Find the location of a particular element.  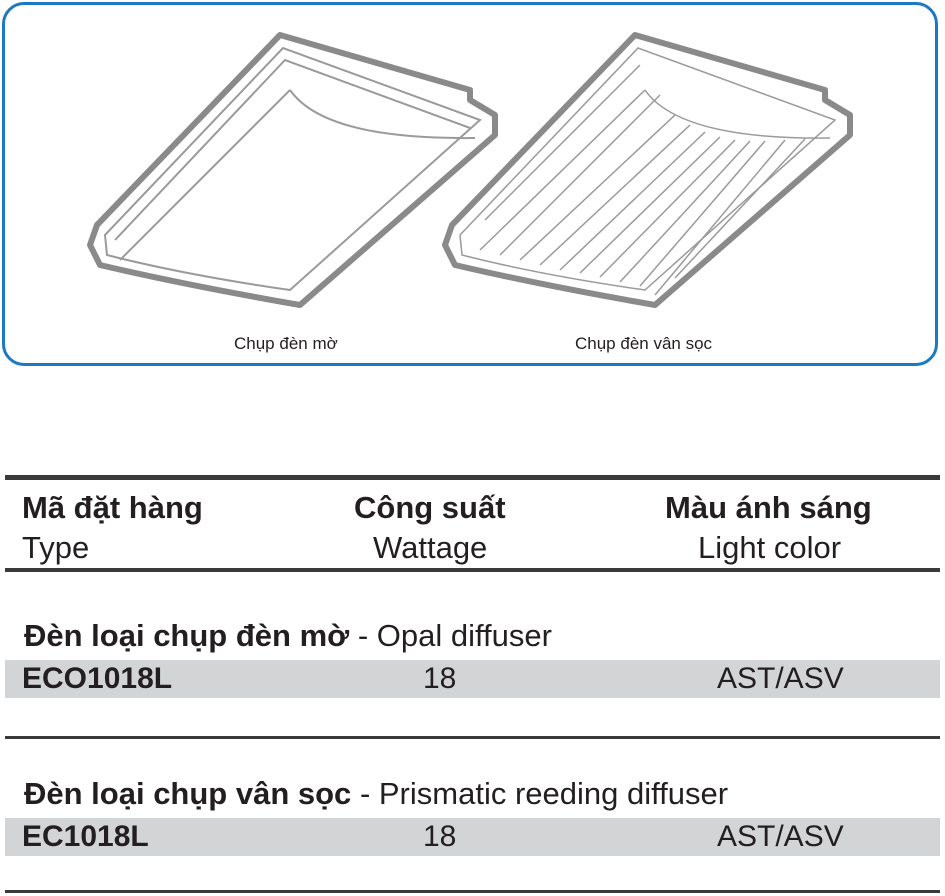

header-wattage-vi: Công suất is located at coordinates (430, 507).